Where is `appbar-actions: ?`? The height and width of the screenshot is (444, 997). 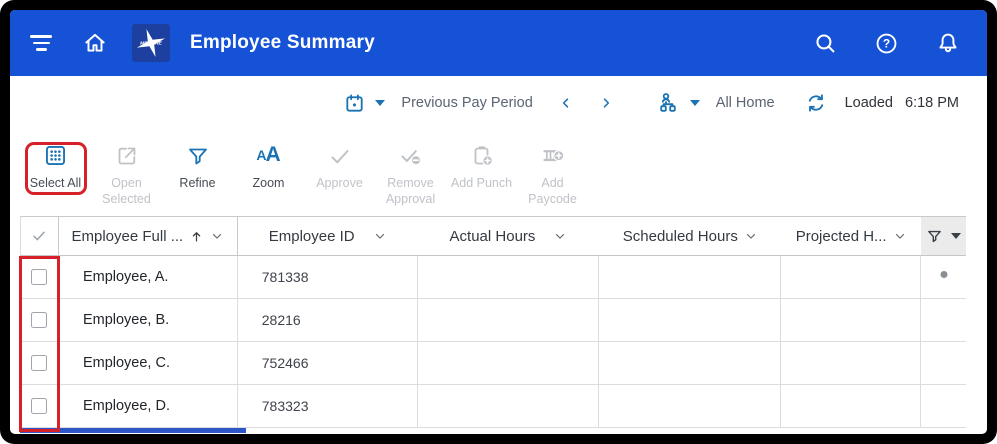 appbar-actions: ? is located at coordinates (887, 43).